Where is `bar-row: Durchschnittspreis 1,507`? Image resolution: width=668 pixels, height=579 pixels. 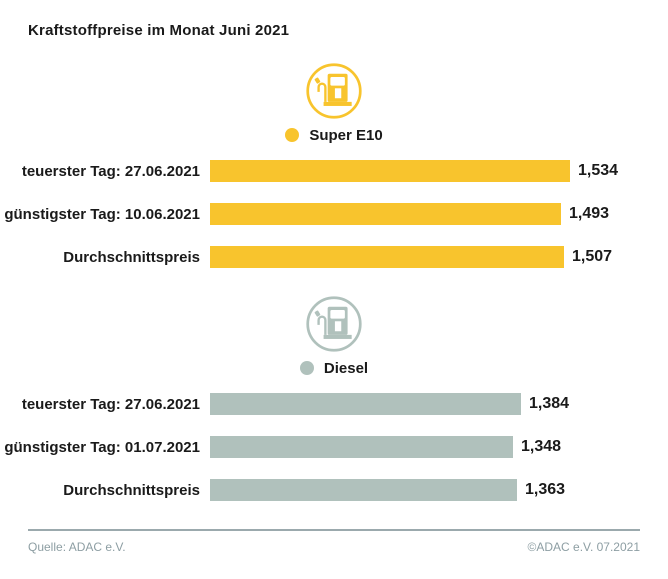
bar-row: Durchschnittspreis 1,507 is located at coordinates (334, 257).